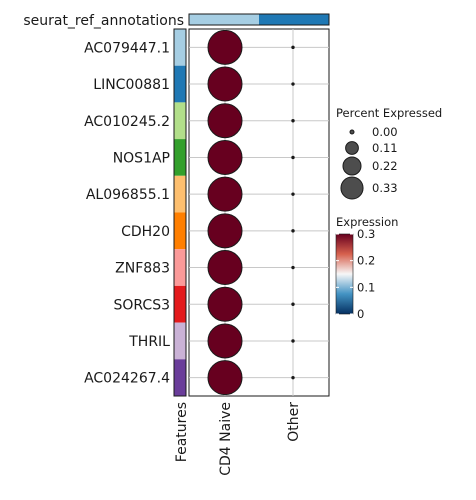  I want to click on group-label: CD4 Naive, so click(226, 439).